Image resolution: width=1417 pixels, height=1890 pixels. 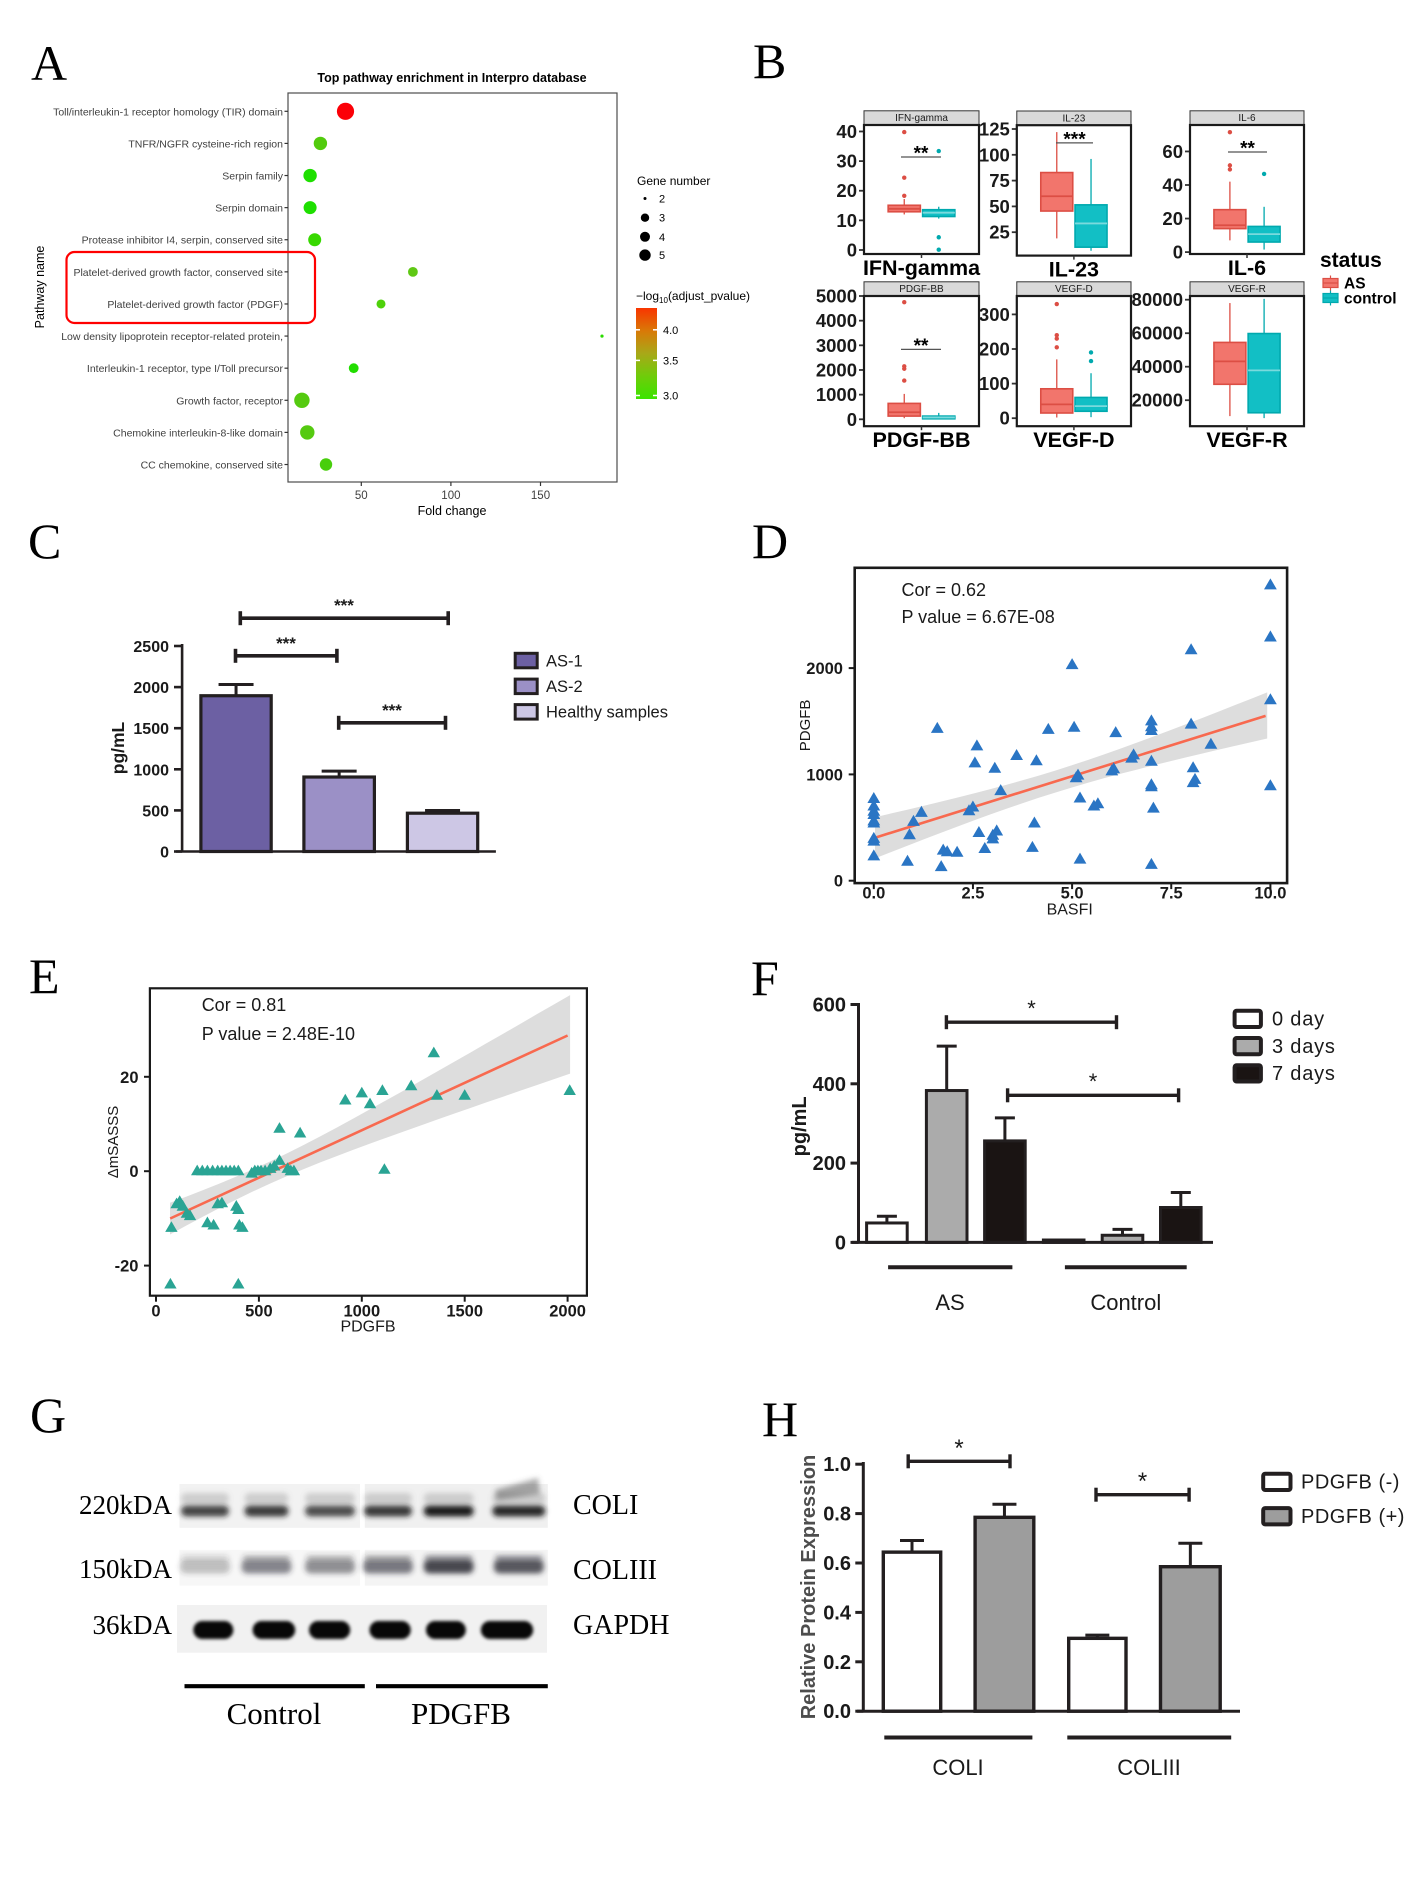 I want to click on svg-text: PDGFB (-), so click(x=1350, y=1483).